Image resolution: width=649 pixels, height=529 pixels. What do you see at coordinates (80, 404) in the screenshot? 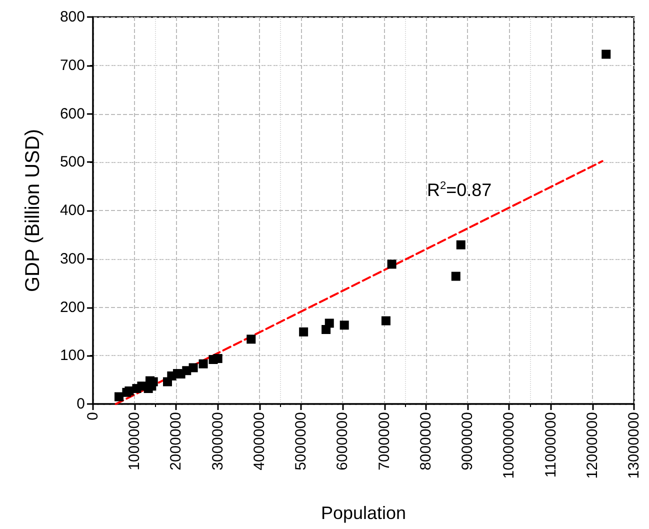
I see `y-tick-label: 0` at bounding box center [80, 404].